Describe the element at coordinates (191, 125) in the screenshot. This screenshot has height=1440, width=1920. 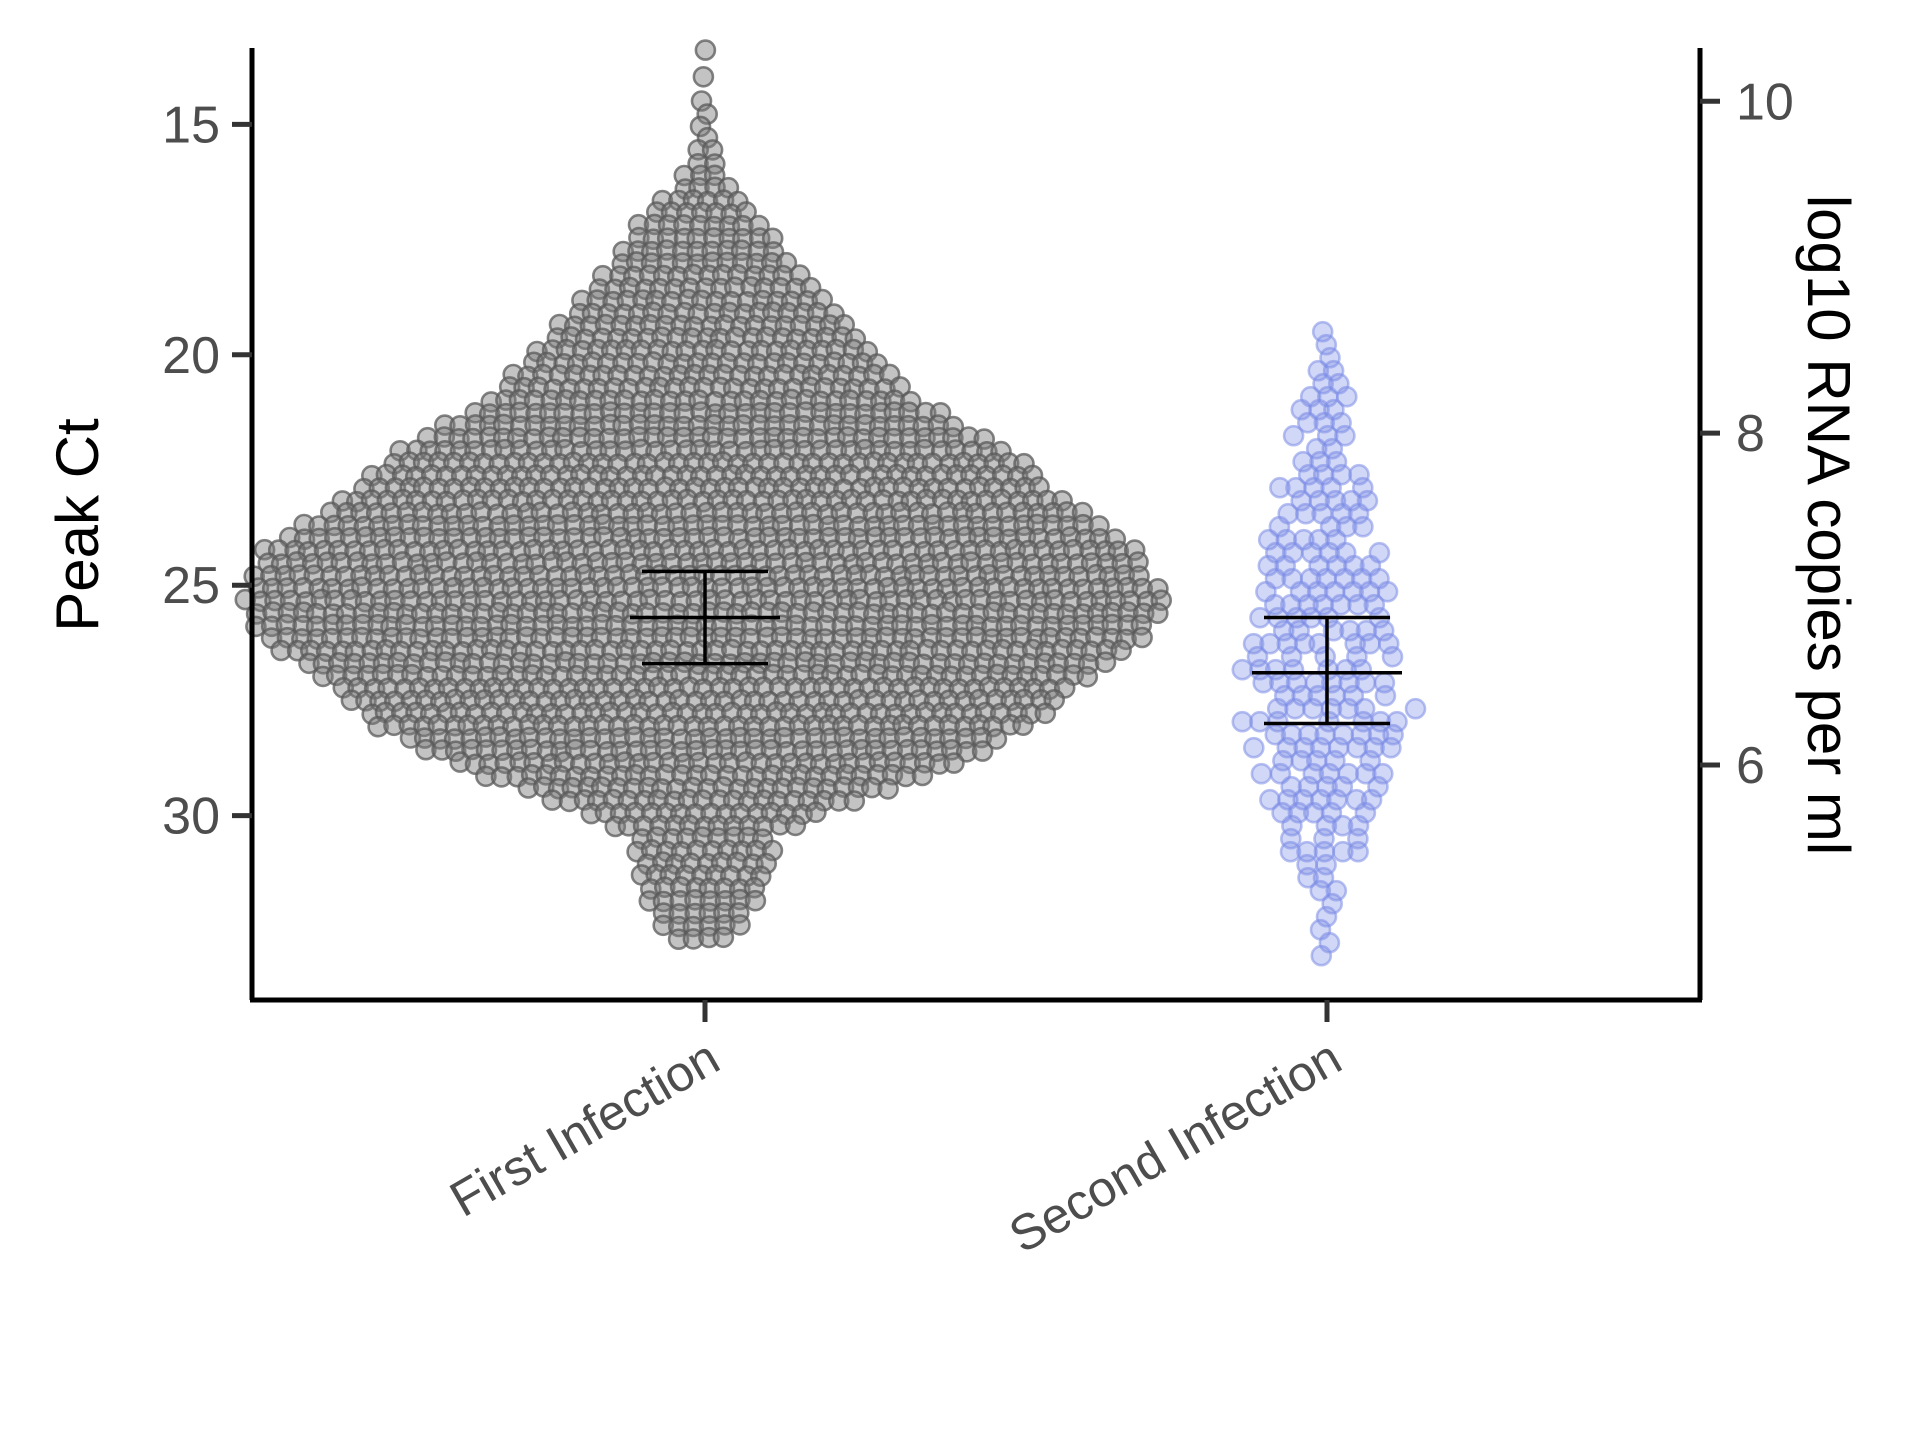
I see `y-tick-label: 15` at that location.